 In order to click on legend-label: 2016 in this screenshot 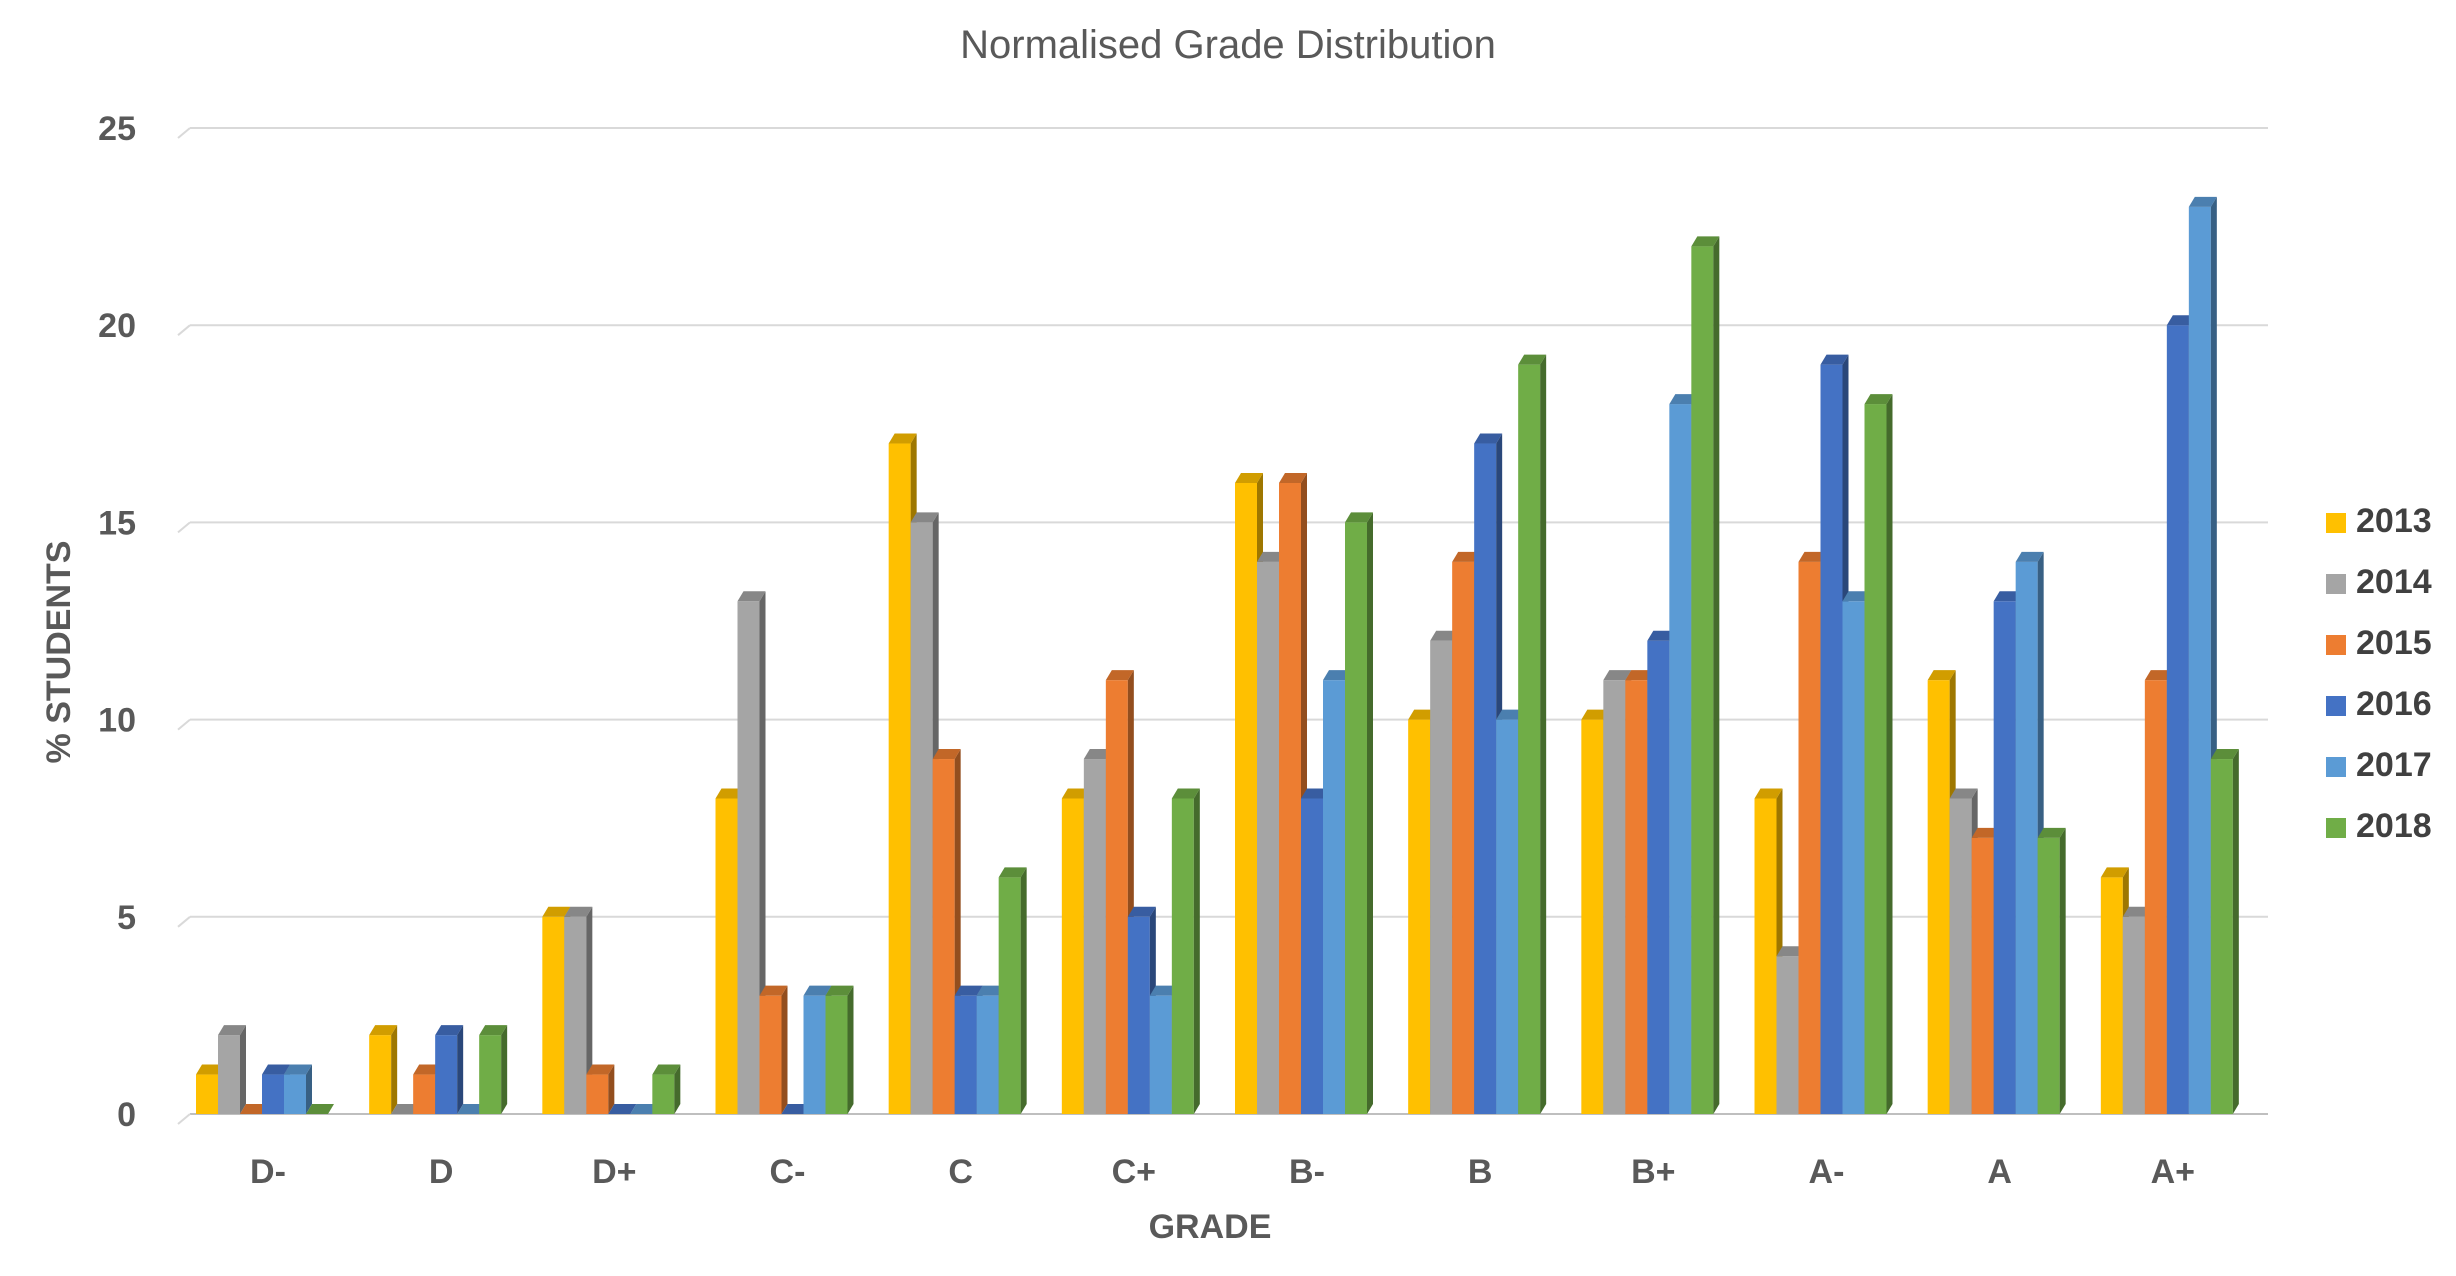, I will do `click(2394, 704)`.